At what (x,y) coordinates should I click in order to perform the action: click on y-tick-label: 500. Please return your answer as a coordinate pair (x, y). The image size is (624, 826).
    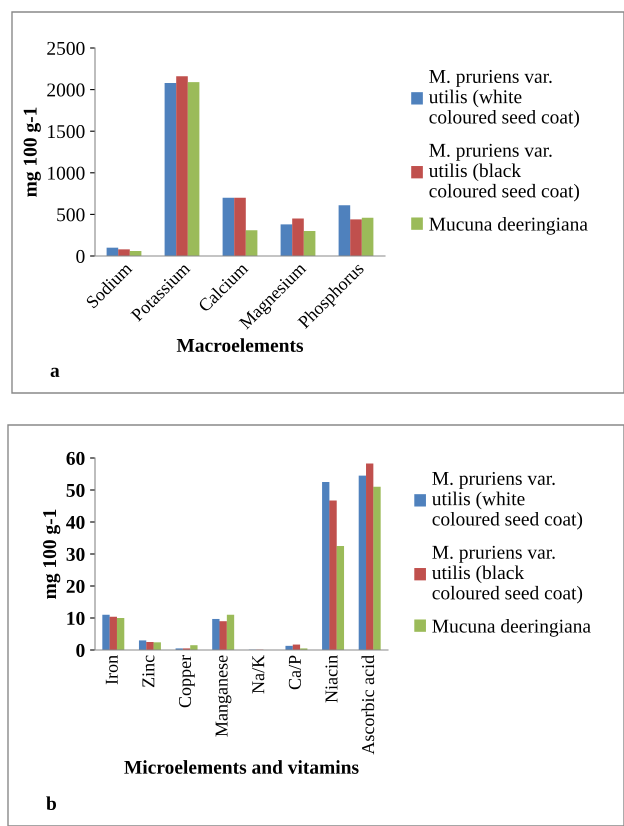
    Looking at the image, I should click on (71, 215).